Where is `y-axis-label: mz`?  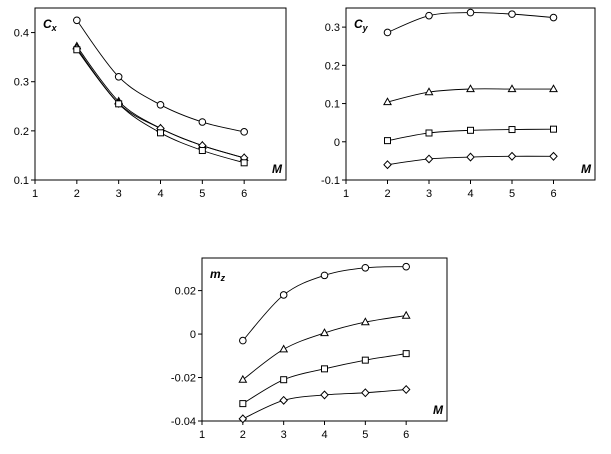
y-axis-label: mz is located at coordinates (218, 275).